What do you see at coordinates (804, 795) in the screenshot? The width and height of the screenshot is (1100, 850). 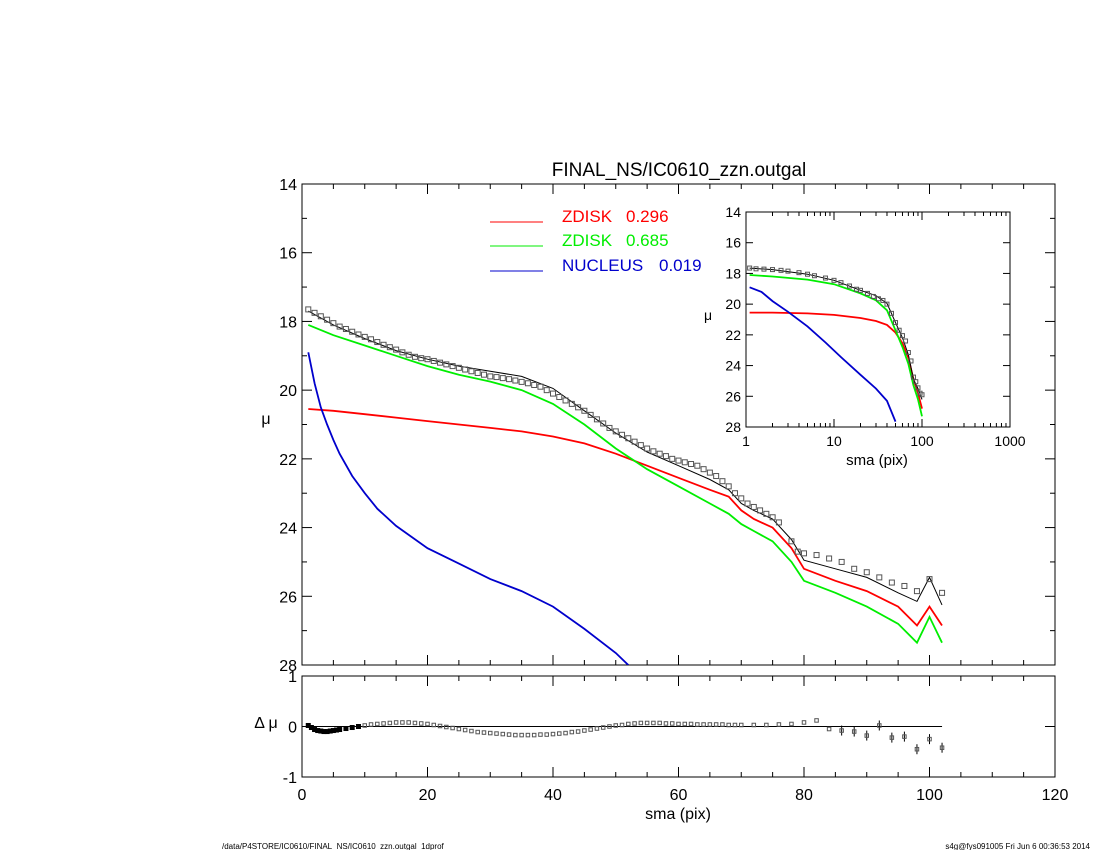 I see `residual-xtick-label: 80` at bounding box center [804, 795].